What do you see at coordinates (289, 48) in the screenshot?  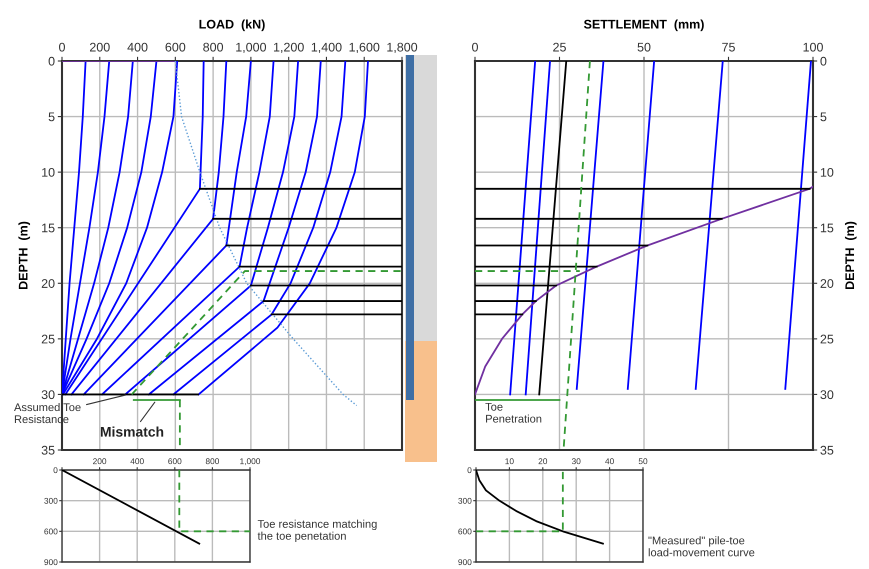 I see `x-tick-label: 1,200` at bounding box center [289, 48].